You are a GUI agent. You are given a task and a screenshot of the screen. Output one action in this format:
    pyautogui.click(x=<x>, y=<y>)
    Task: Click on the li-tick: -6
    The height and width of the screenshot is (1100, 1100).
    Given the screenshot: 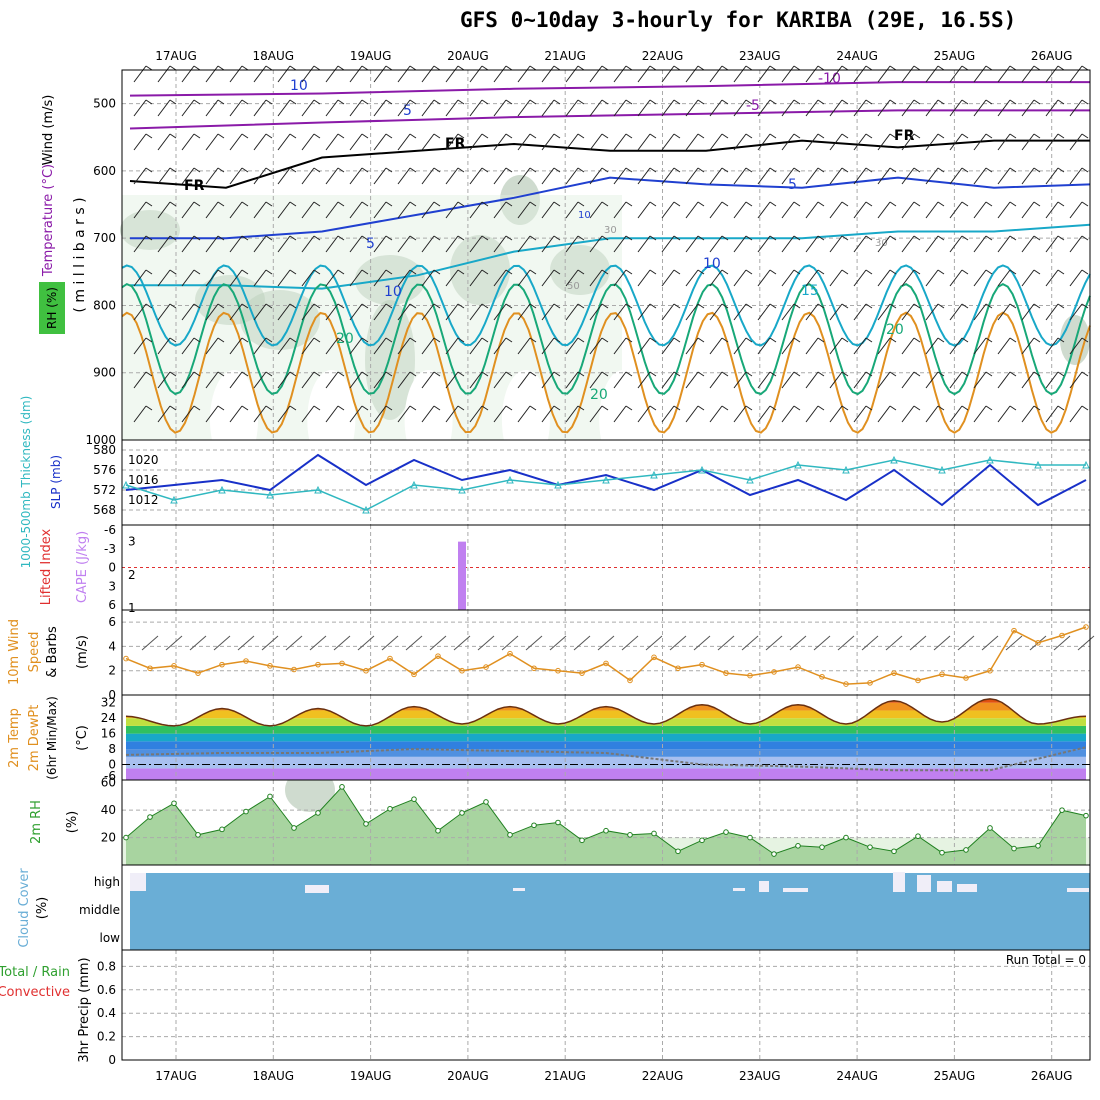 What is the action you would take?
    pyautogui.click(x=110, y=530)
    